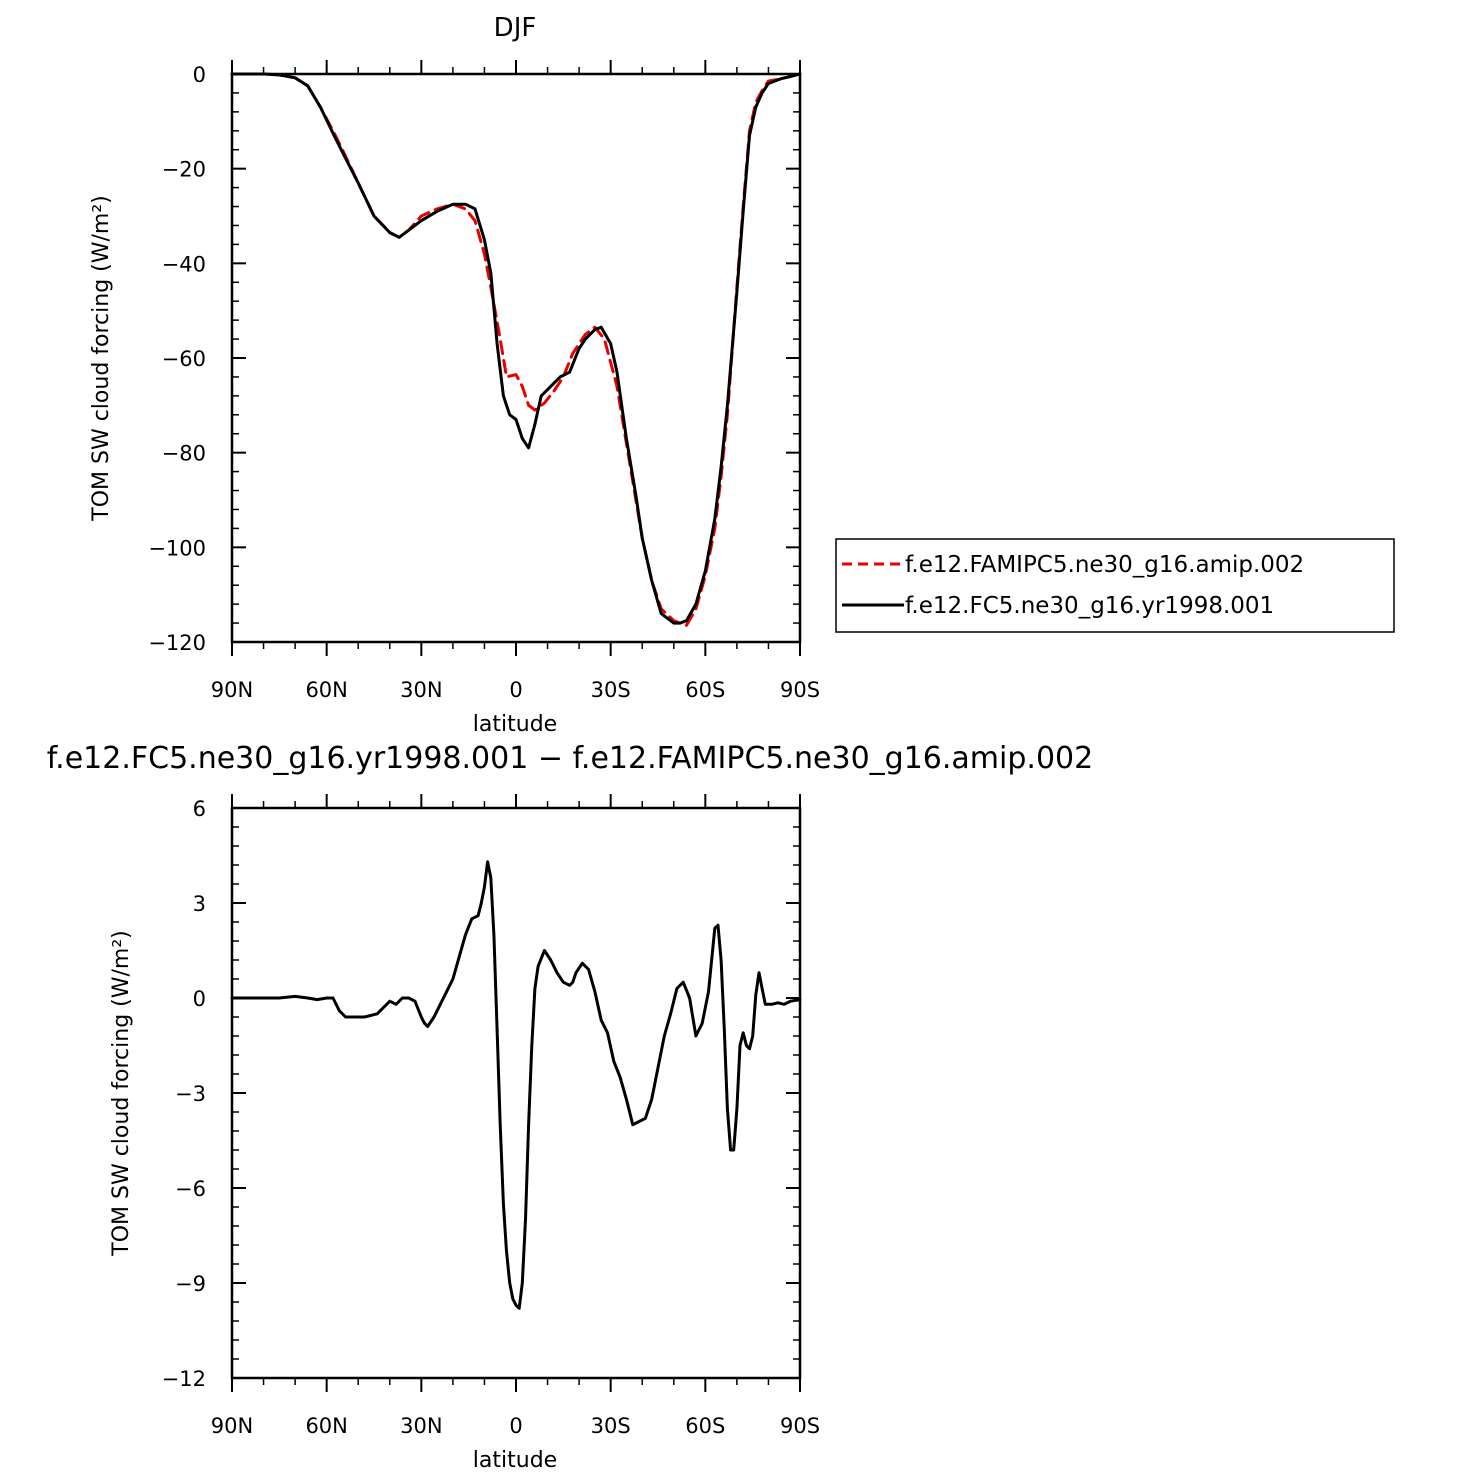  I want to click on top-panel-x-tick-label: 30S, so click(611, 690).